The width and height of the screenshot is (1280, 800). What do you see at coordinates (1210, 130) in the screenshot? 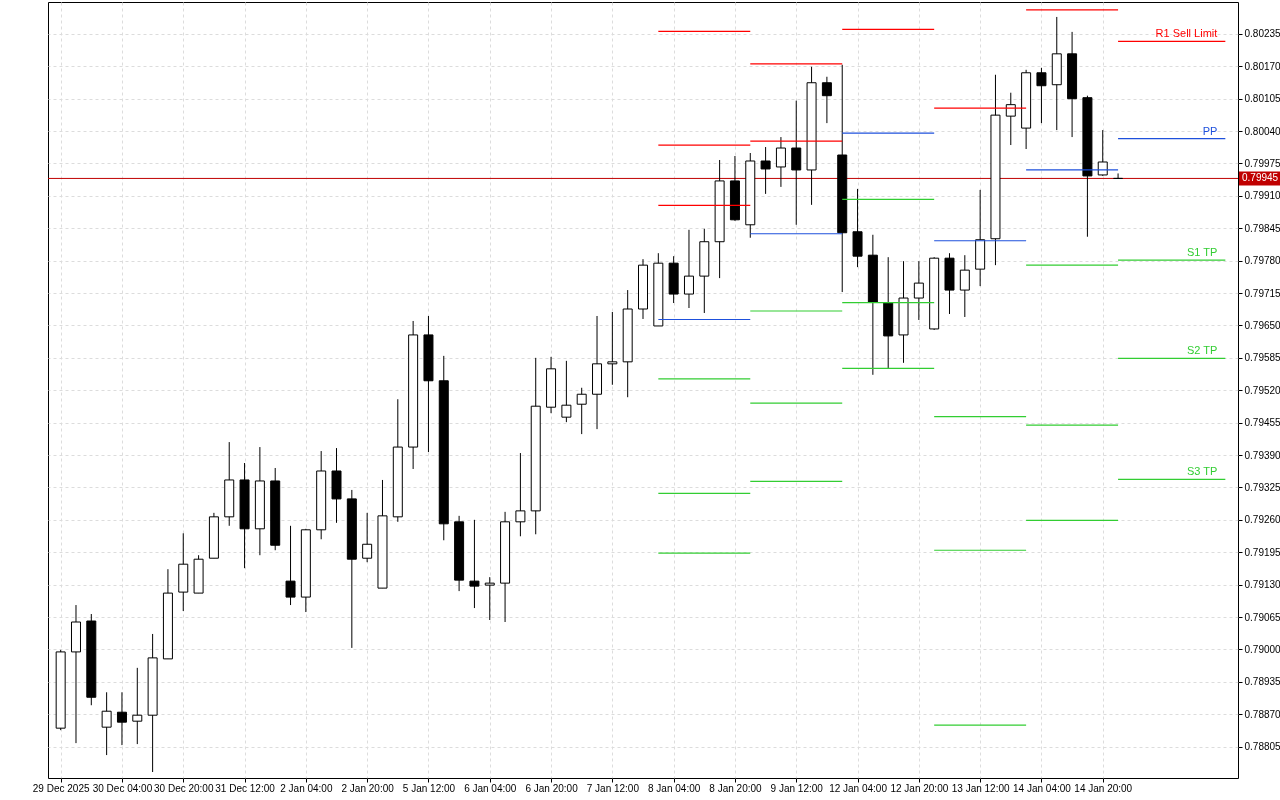
I see `series-label: PP` at bounding box center [1210, 130].